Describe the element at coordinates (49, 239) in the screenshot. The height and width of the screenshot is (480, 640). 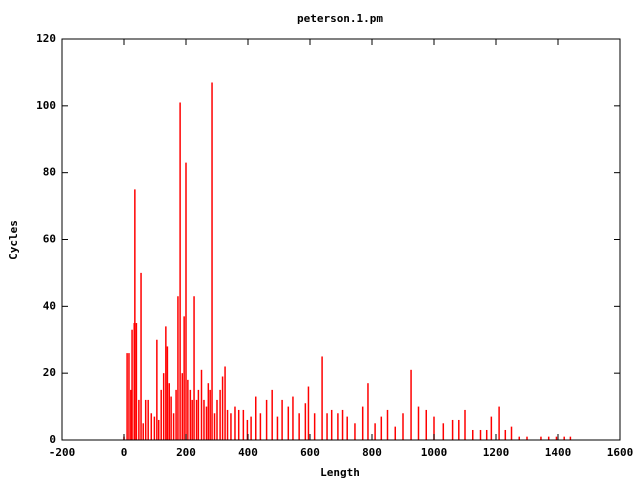
I see `y-tick-label: 60` at that location.